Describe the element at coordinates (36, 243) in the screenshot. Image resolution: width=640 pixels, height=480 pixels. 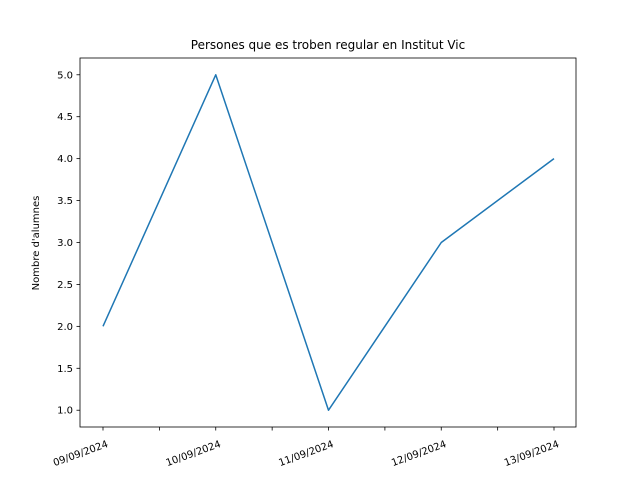
I see `y-axis-label: Nombre d'alumnes` at that location.